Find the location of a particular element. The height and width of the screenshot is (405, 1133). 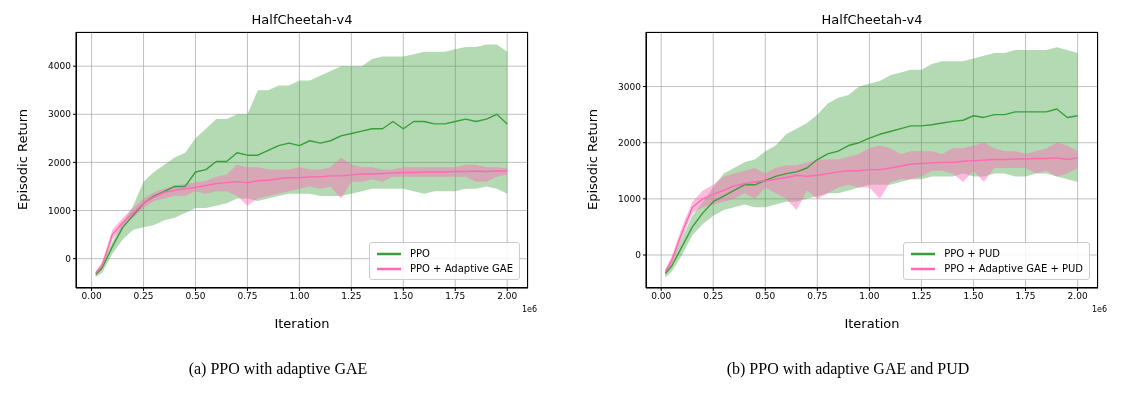

legend-label: PPO + Adaptive GAE is located at coordinates (461, 269).